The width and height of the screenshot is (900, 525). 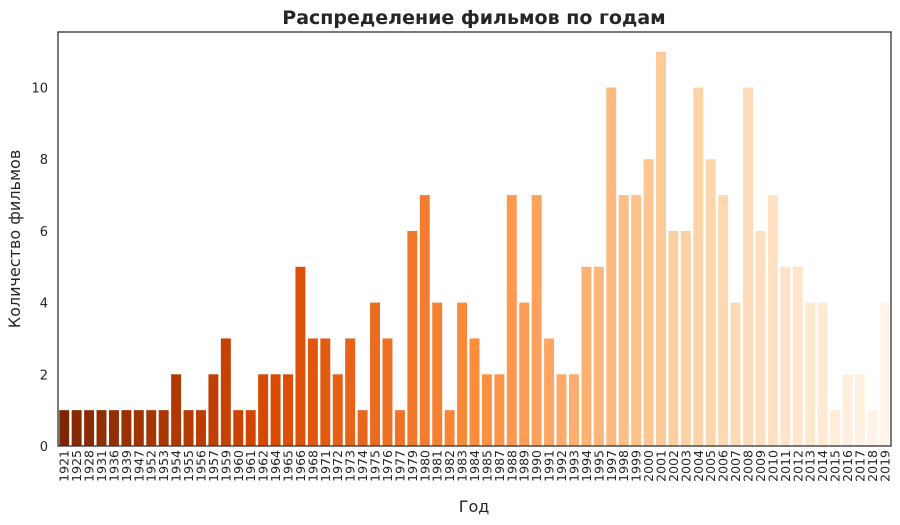 What do you see at coordinates (437, 374) in the screenshot?
I see `bar-1981` at bounding box center [437, 374].